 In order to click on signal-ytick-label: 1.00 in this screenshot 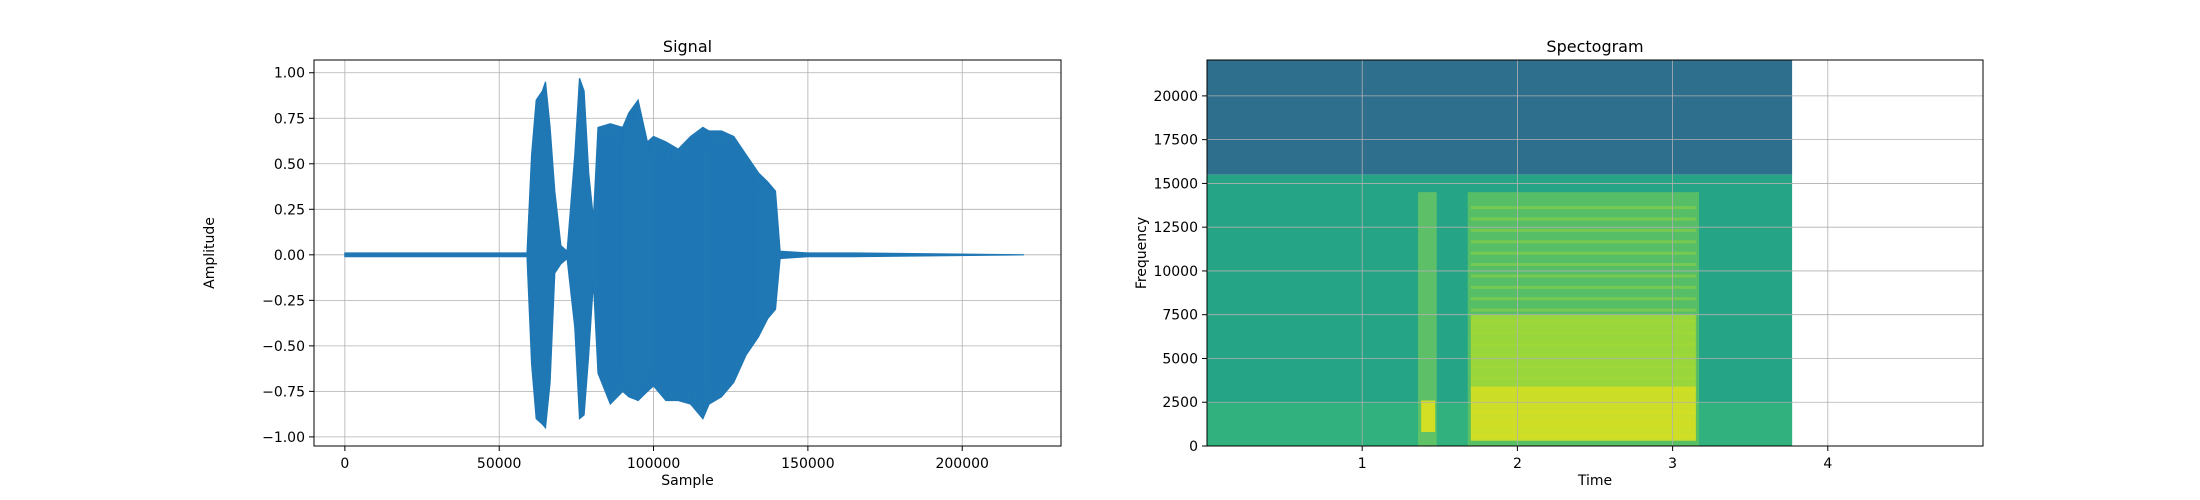, I will do `click(289, 74)`.